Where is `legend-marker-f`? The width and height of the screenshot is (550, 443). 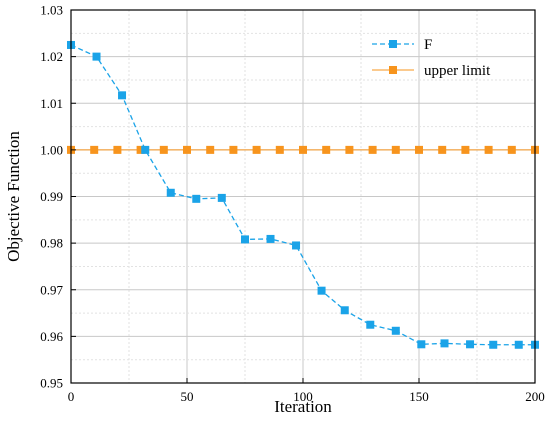
legend-marker-f is located at coordinates (393, 44).